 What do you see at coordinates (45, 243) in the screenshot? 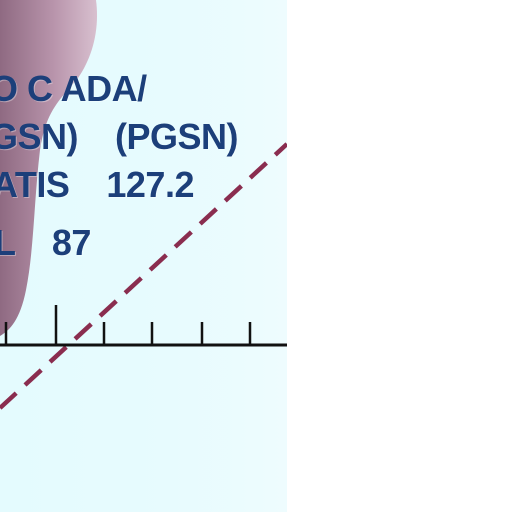
I see `label-line-4: L 87` at bounding box center [45, 243].